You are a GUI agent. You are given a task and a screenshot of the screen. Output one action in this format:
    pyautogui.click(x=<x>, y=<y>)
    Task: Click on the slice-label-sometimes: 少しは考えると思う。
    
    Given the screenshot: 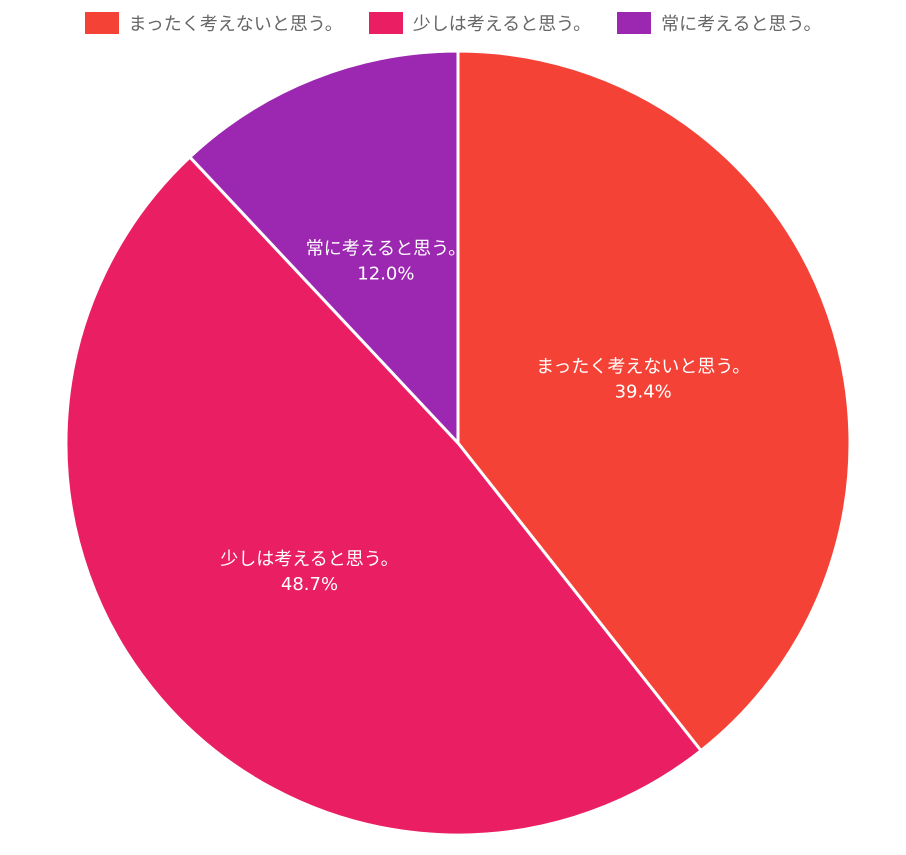 What is the action you would take?
    pyautogui.click(x=309, y=559)
    